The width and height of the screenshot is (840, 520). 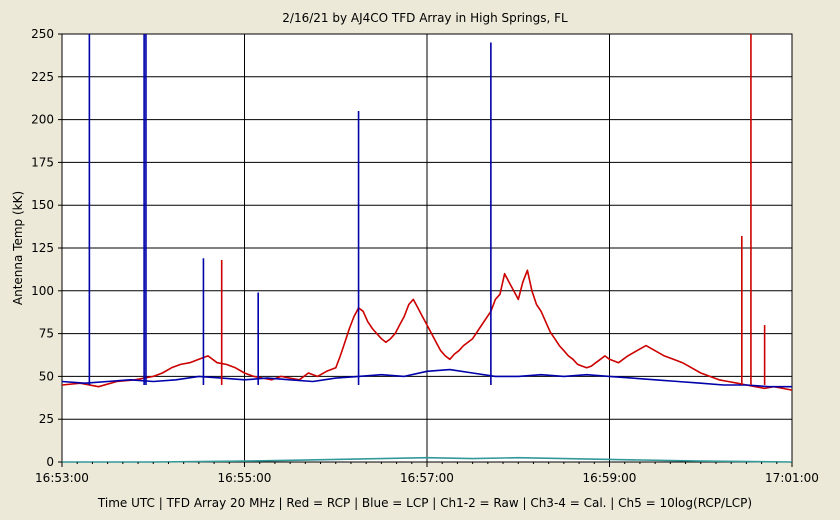 What do you see at coordinates (427, 478) in the screenshot?
I see `x-tick-label: 16:57:00` at bounding box center [427, 478].